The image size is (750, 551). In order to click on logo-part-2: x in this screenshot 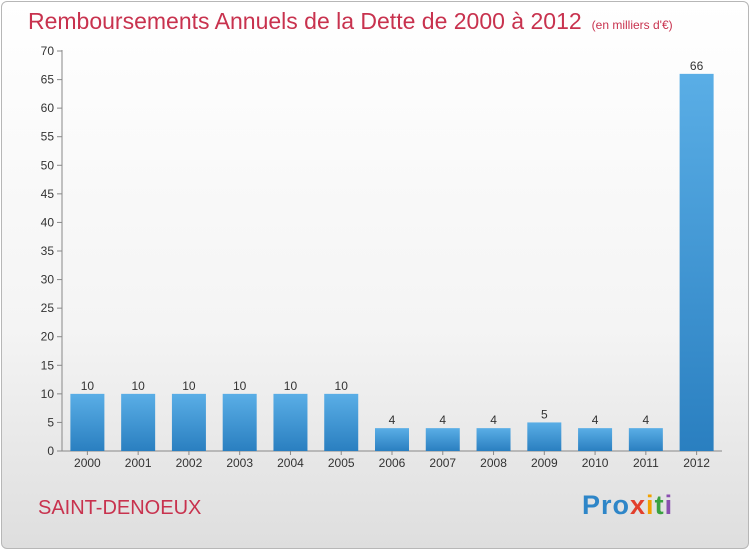, I will do `click(638, 505)`.